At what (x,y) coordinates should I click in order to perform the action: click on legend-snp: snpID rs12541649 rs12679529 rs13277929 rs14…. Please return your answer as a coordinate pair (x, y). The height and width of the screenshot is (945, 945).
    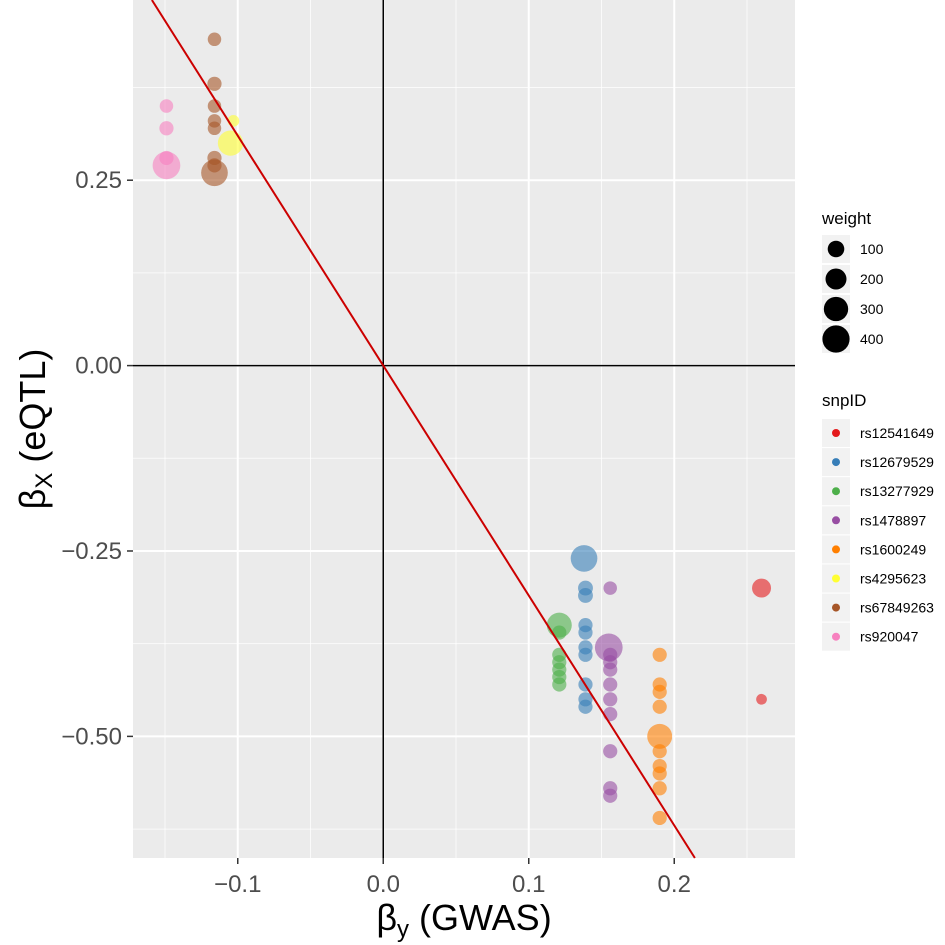
    Looking at the image, I should click on (878, 521).